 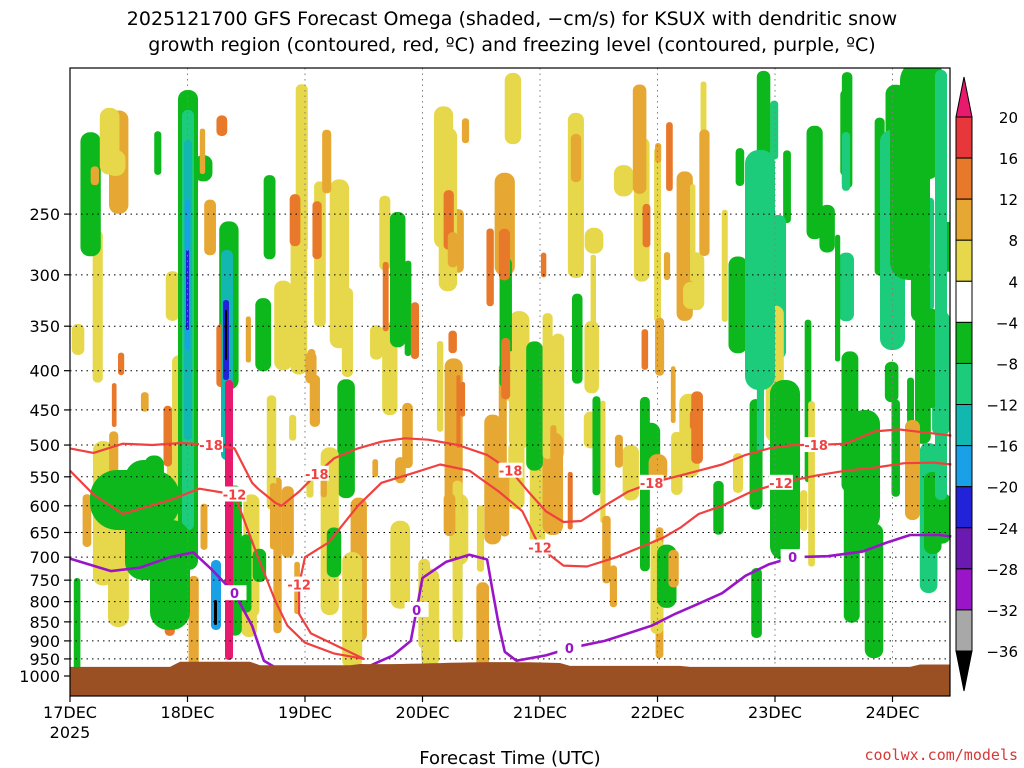 I want to click on y-tick-label: 800, so click(x=44, y=602).